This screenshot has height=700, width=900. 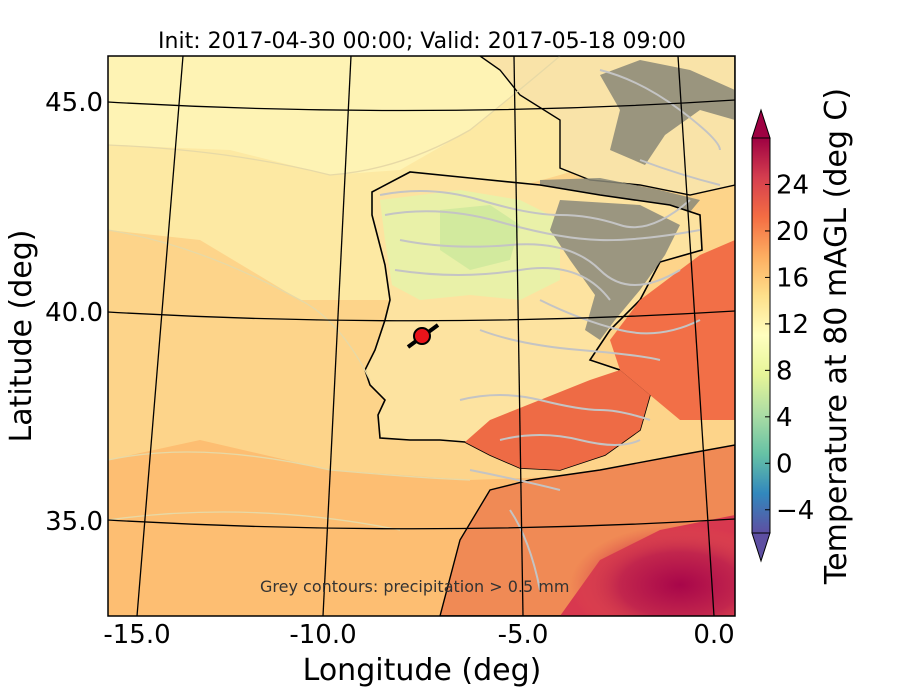 What do you see at coordinates (523, 635) in the screenshot?
I see `x-tick-label: -5.0` at bounding box center [523, 635].